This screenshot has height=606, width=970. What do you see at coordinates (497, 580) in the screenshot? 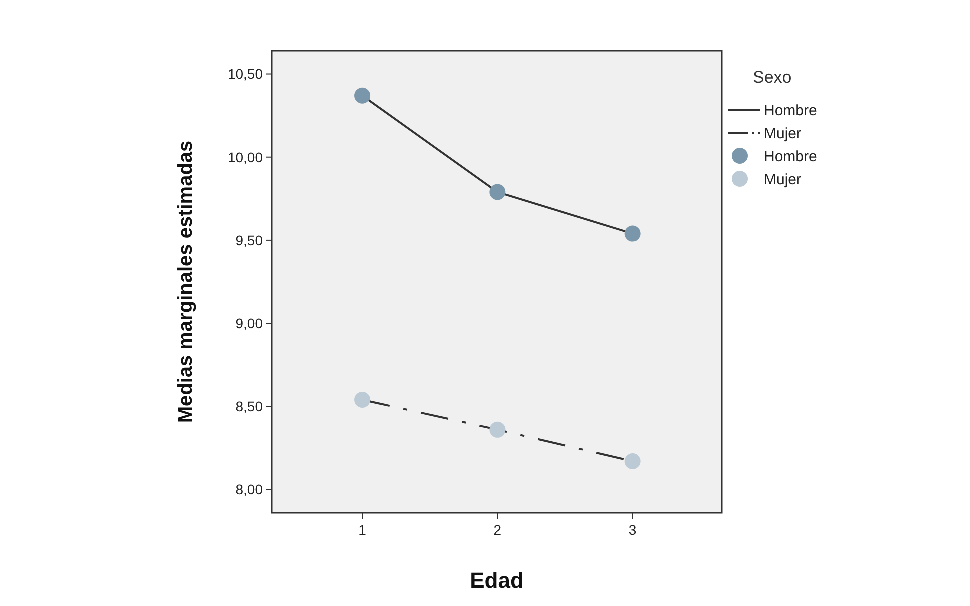
I see `x-axis-title: Edad` at bounding box center [497, 580].